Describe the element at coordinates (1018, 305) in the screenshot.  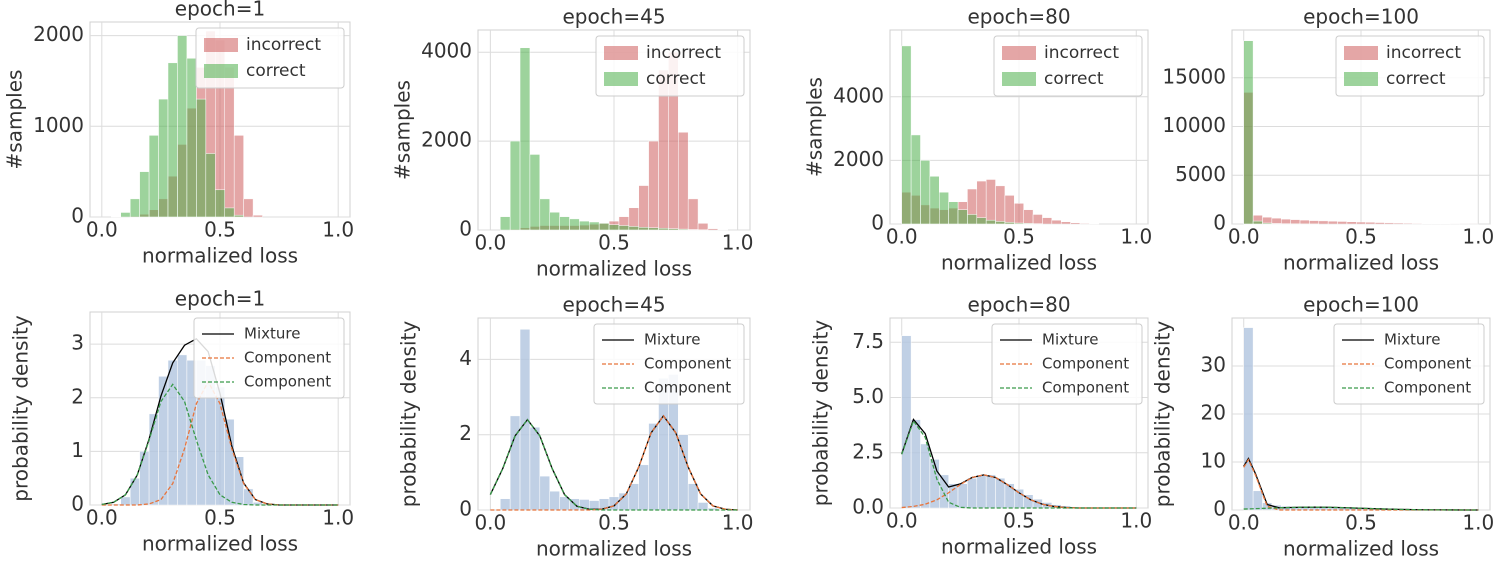
I see `chart-title: epoch=80` at that location.